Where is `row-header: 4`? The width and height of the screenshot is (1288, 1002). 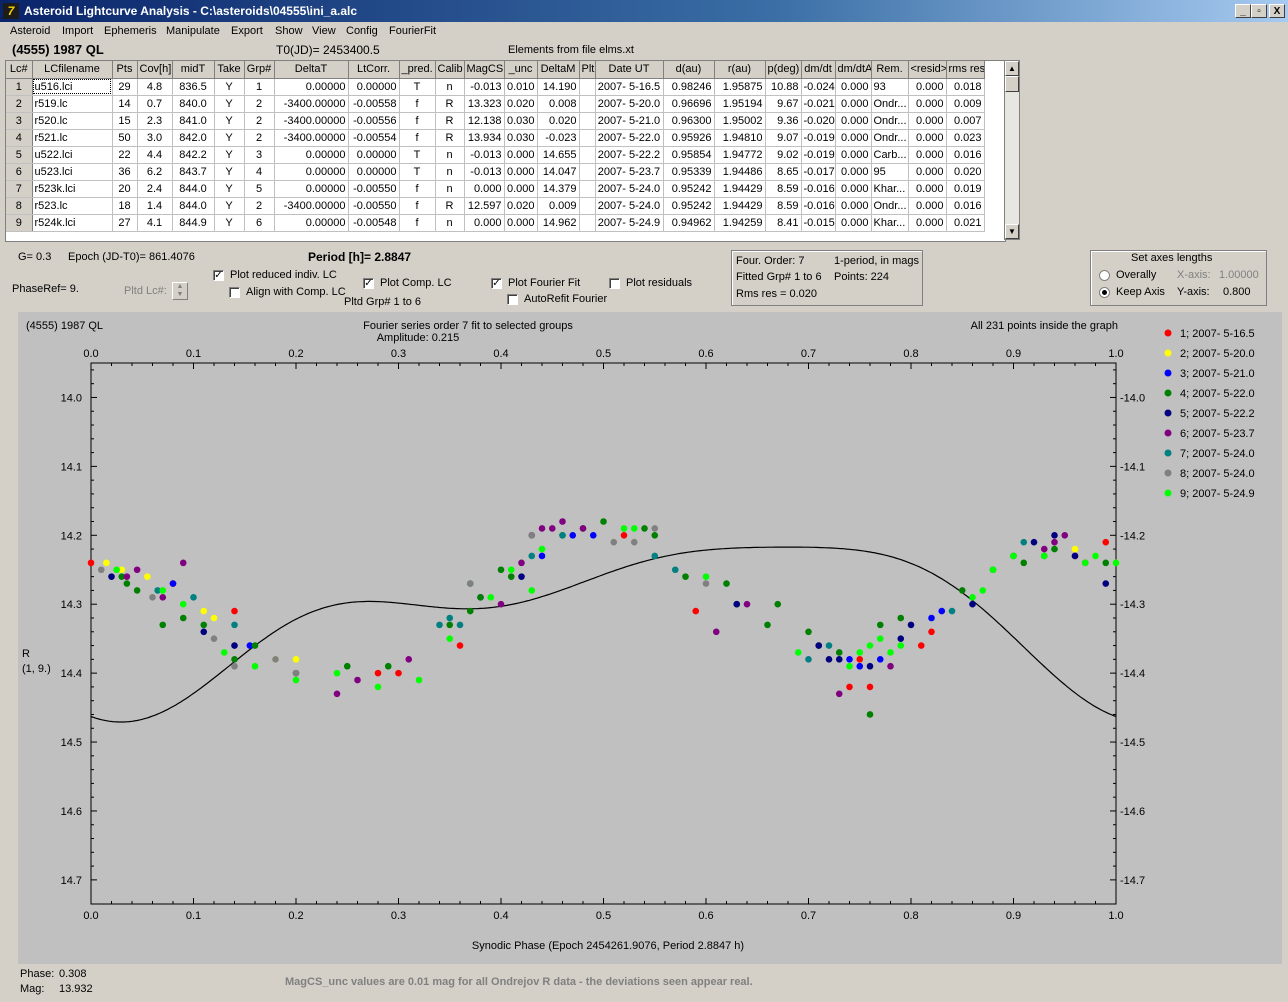
row-header: 4 is located at coordinates (19, 138).